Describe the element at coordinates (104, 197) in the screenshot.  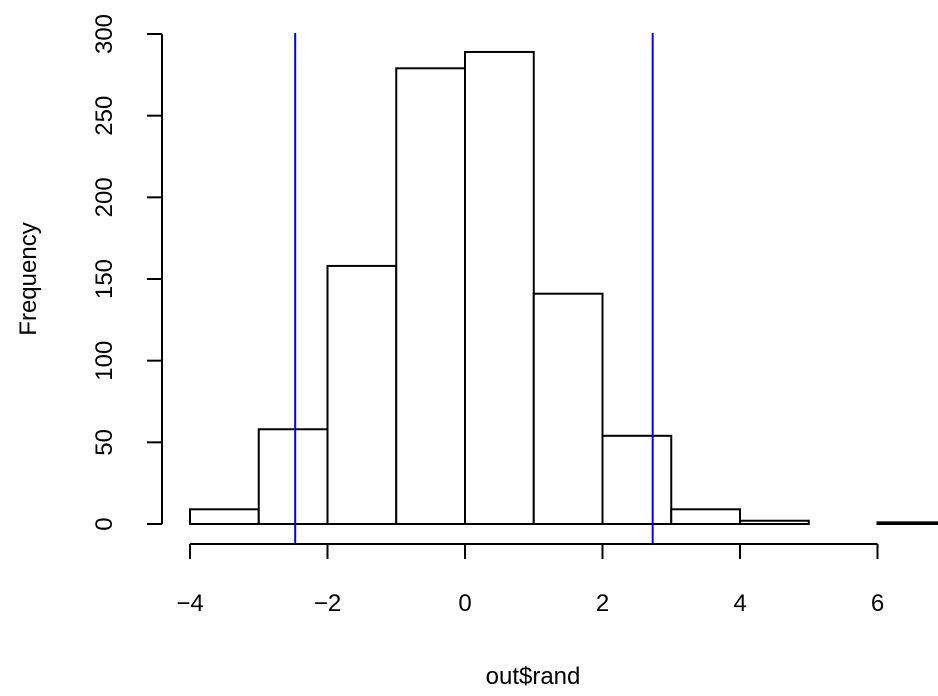
I see `y-tick-label: 200` at that location.